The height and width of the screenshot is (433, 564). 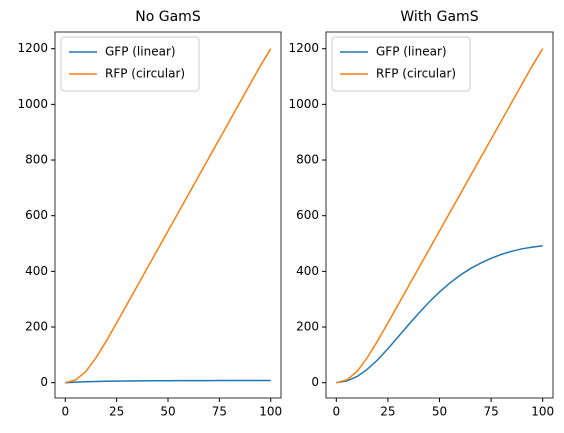 I want to click on chart-title: With GamS, so click(x=439, y=17).